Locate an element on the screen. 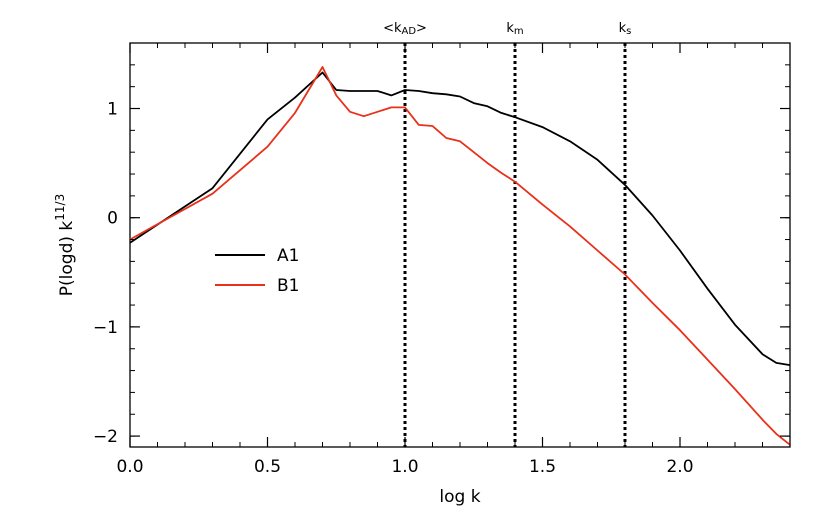 Image resolution: width=830 pixels, height=530 pixels. legend-label-b1: B1 is located at coordinates (288, 286).